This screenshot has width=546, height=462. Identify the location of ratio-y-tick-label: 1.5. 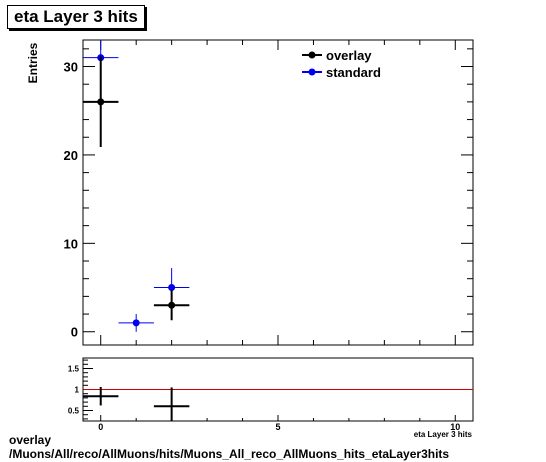
(74, 369).